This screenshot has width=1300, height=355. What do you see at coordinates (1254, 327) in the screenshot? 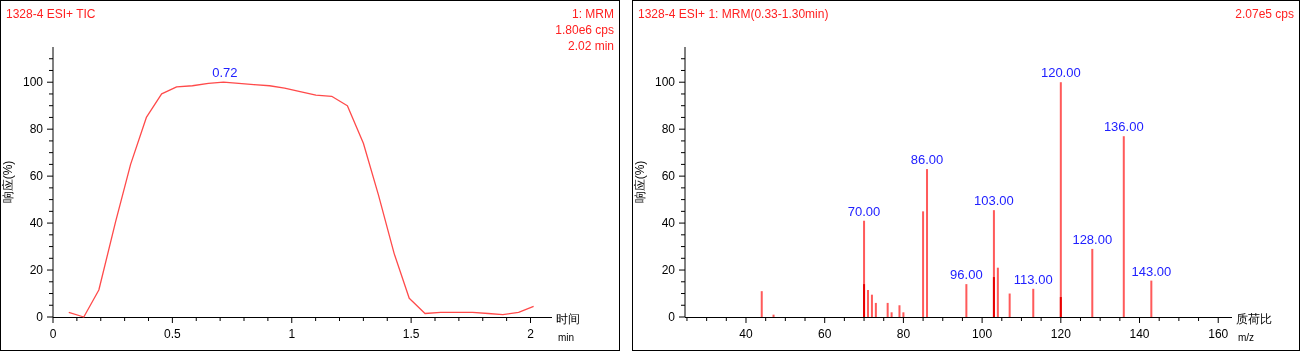
I see `x-axis-title: 质荷比 m/z` at bounding box center [1254, 327].